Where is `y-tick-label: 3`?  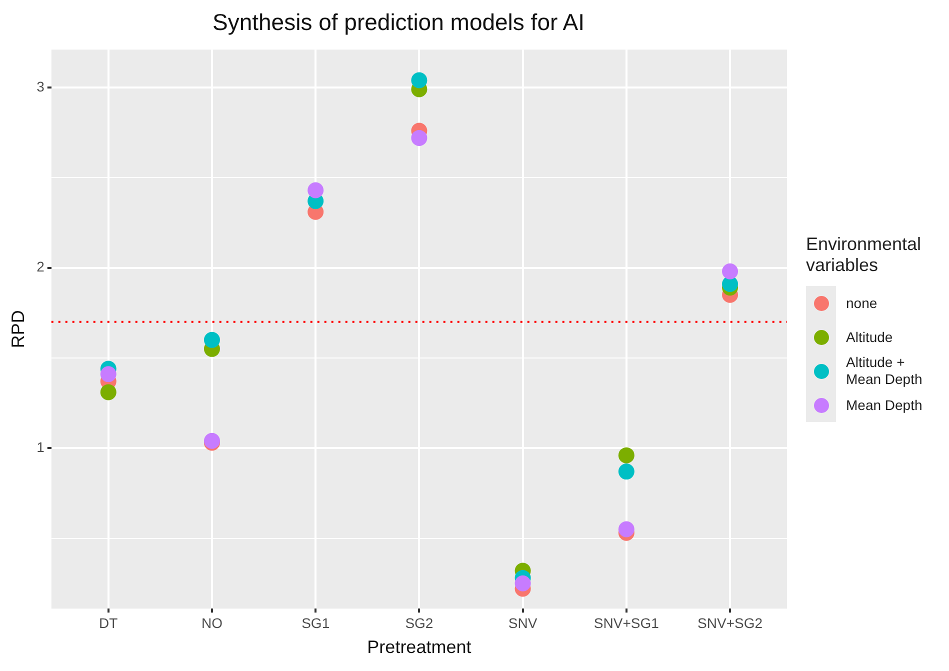
y-tick-label: 3 is located at coordinates (40, 86).